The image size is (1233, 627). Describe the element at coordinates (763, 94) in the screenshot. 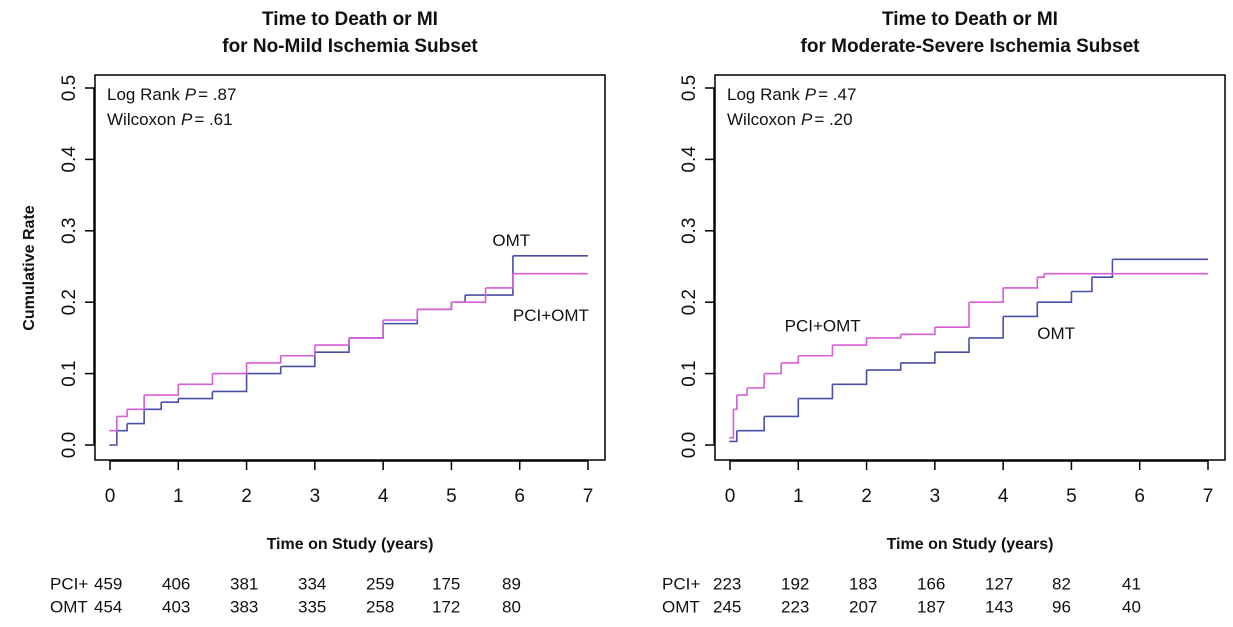

I see `stat-label: Log Rank` at that location.